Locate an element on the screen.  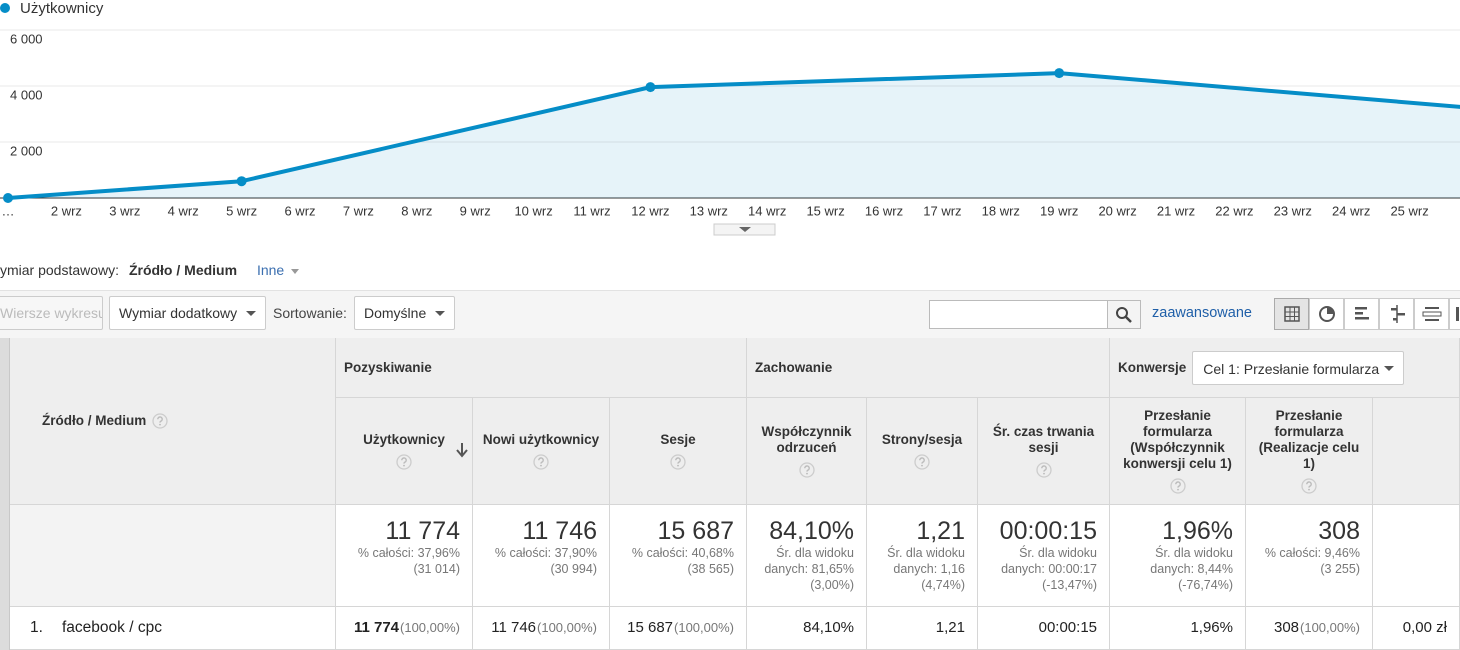
view-performance is located at coordinates (1361, 314).